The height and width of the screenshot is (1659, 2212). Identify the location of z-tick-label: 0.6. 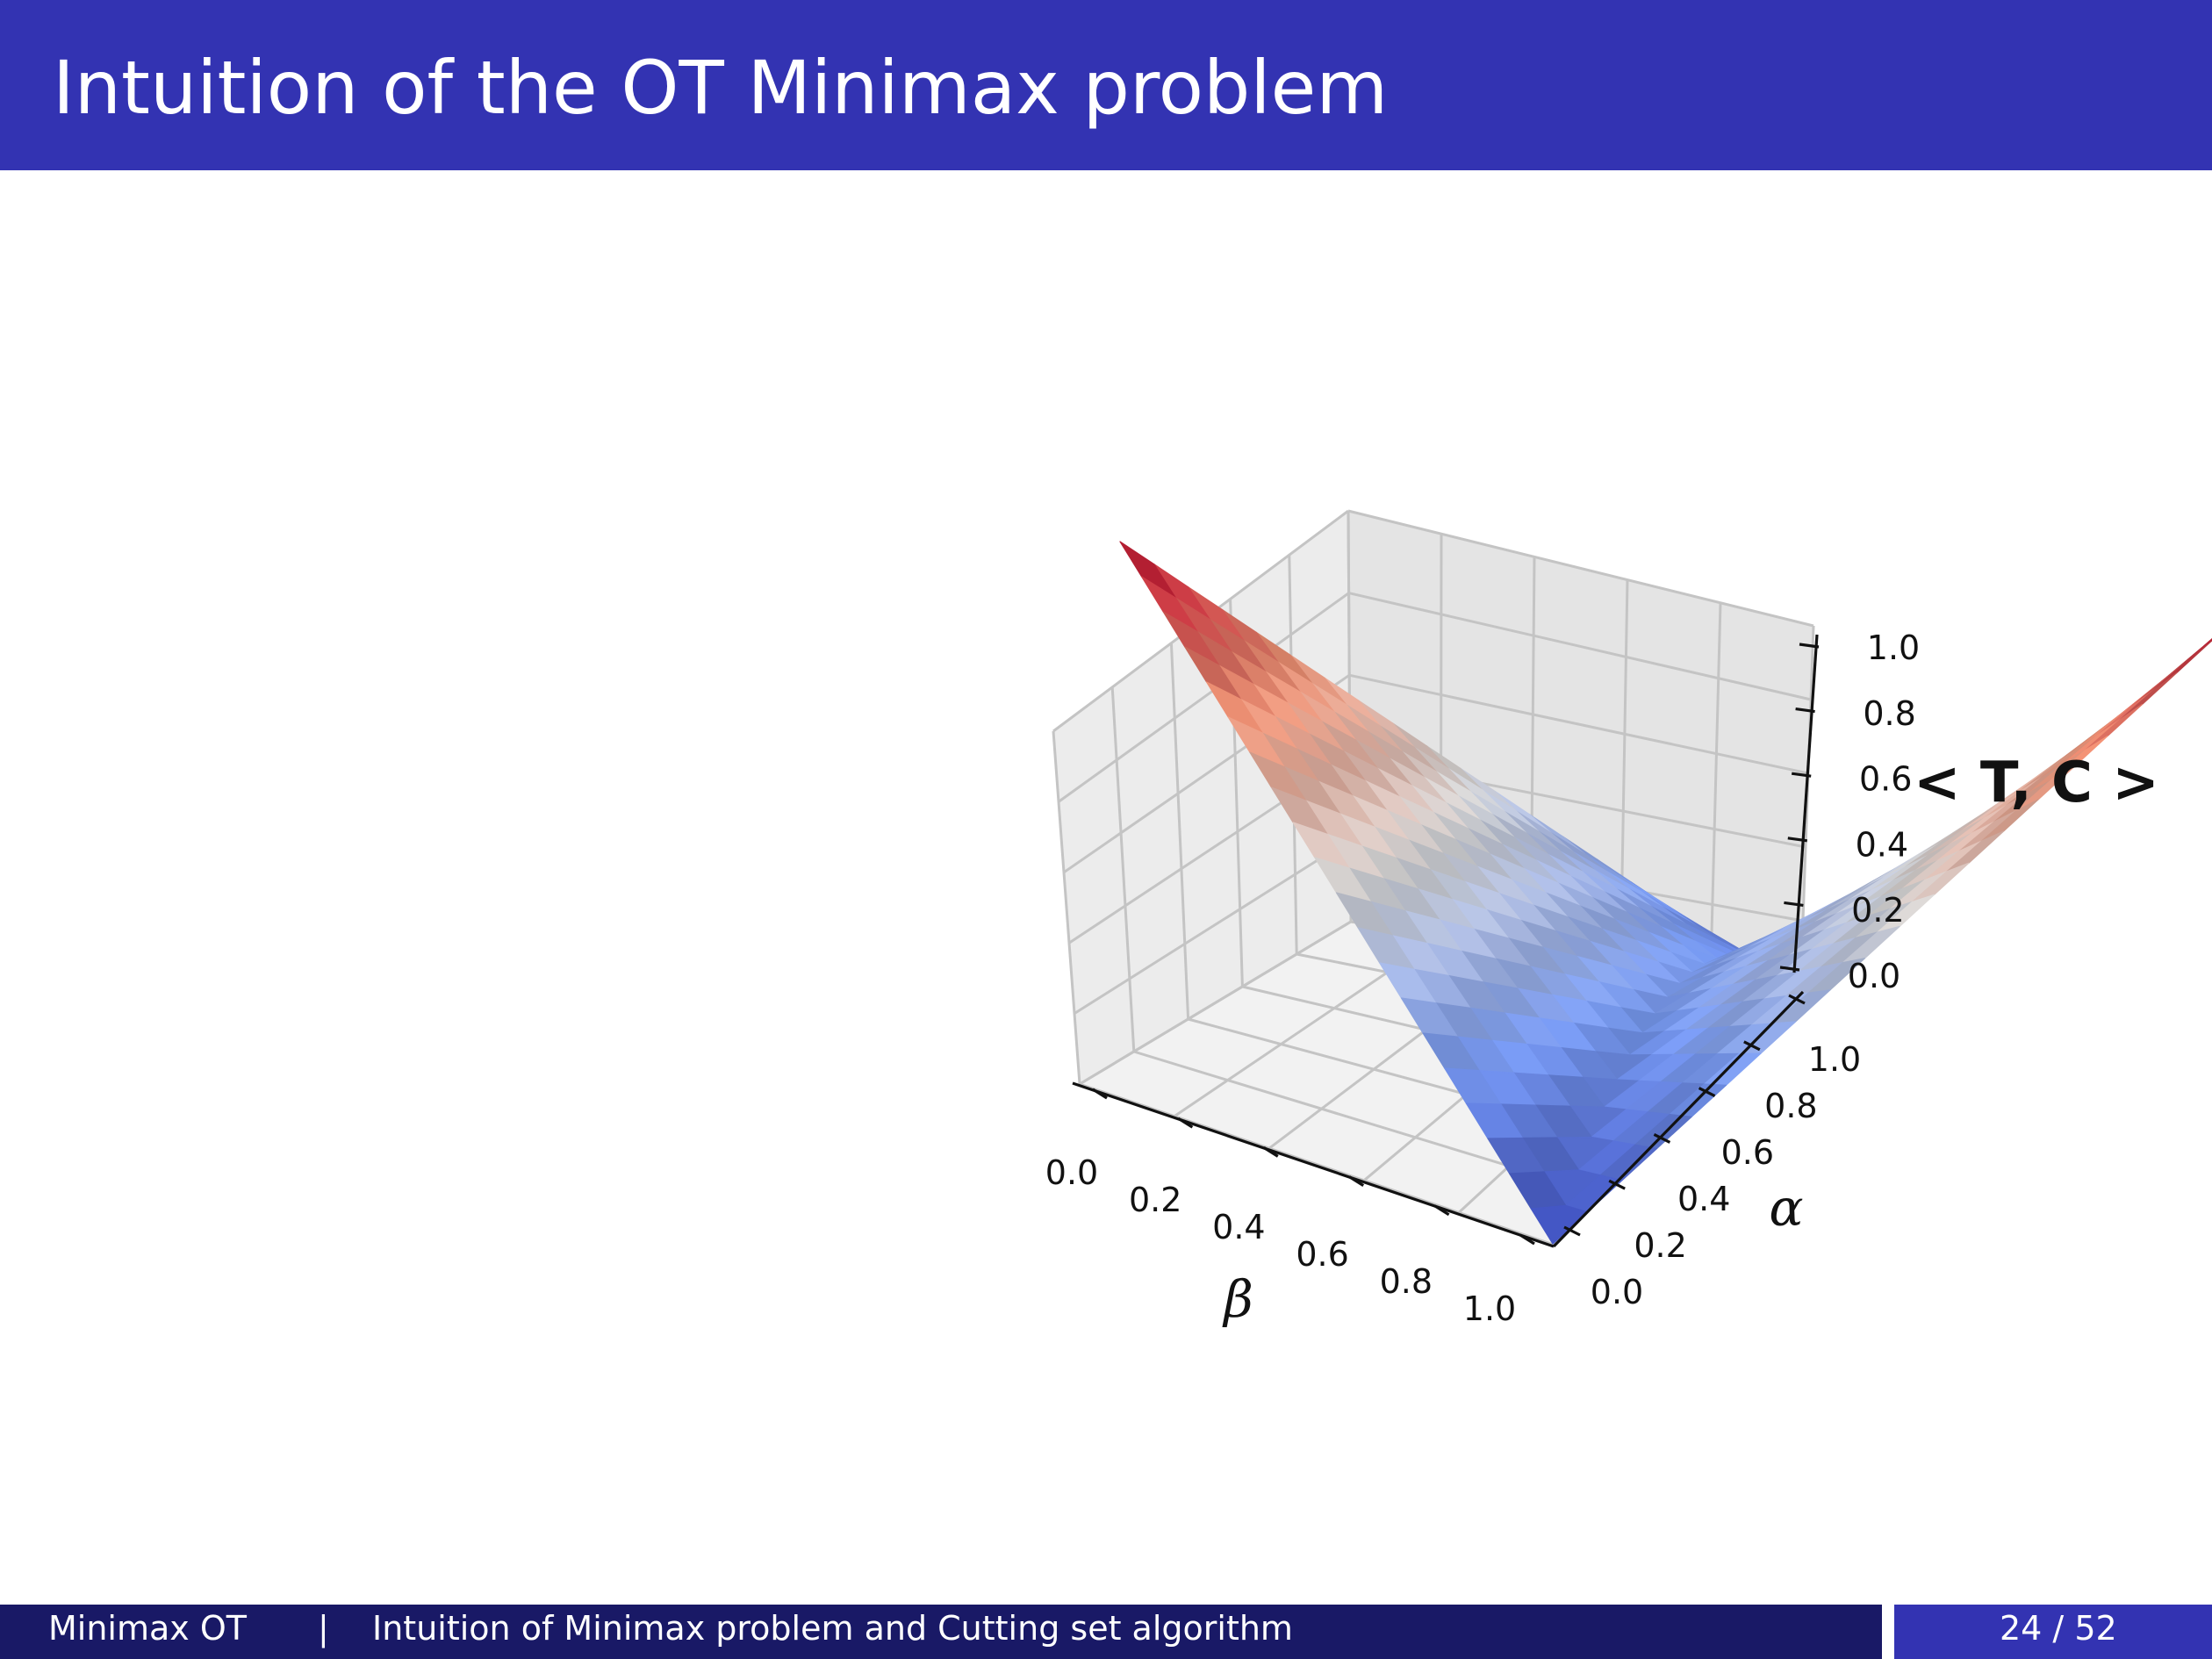
(1885, 779).